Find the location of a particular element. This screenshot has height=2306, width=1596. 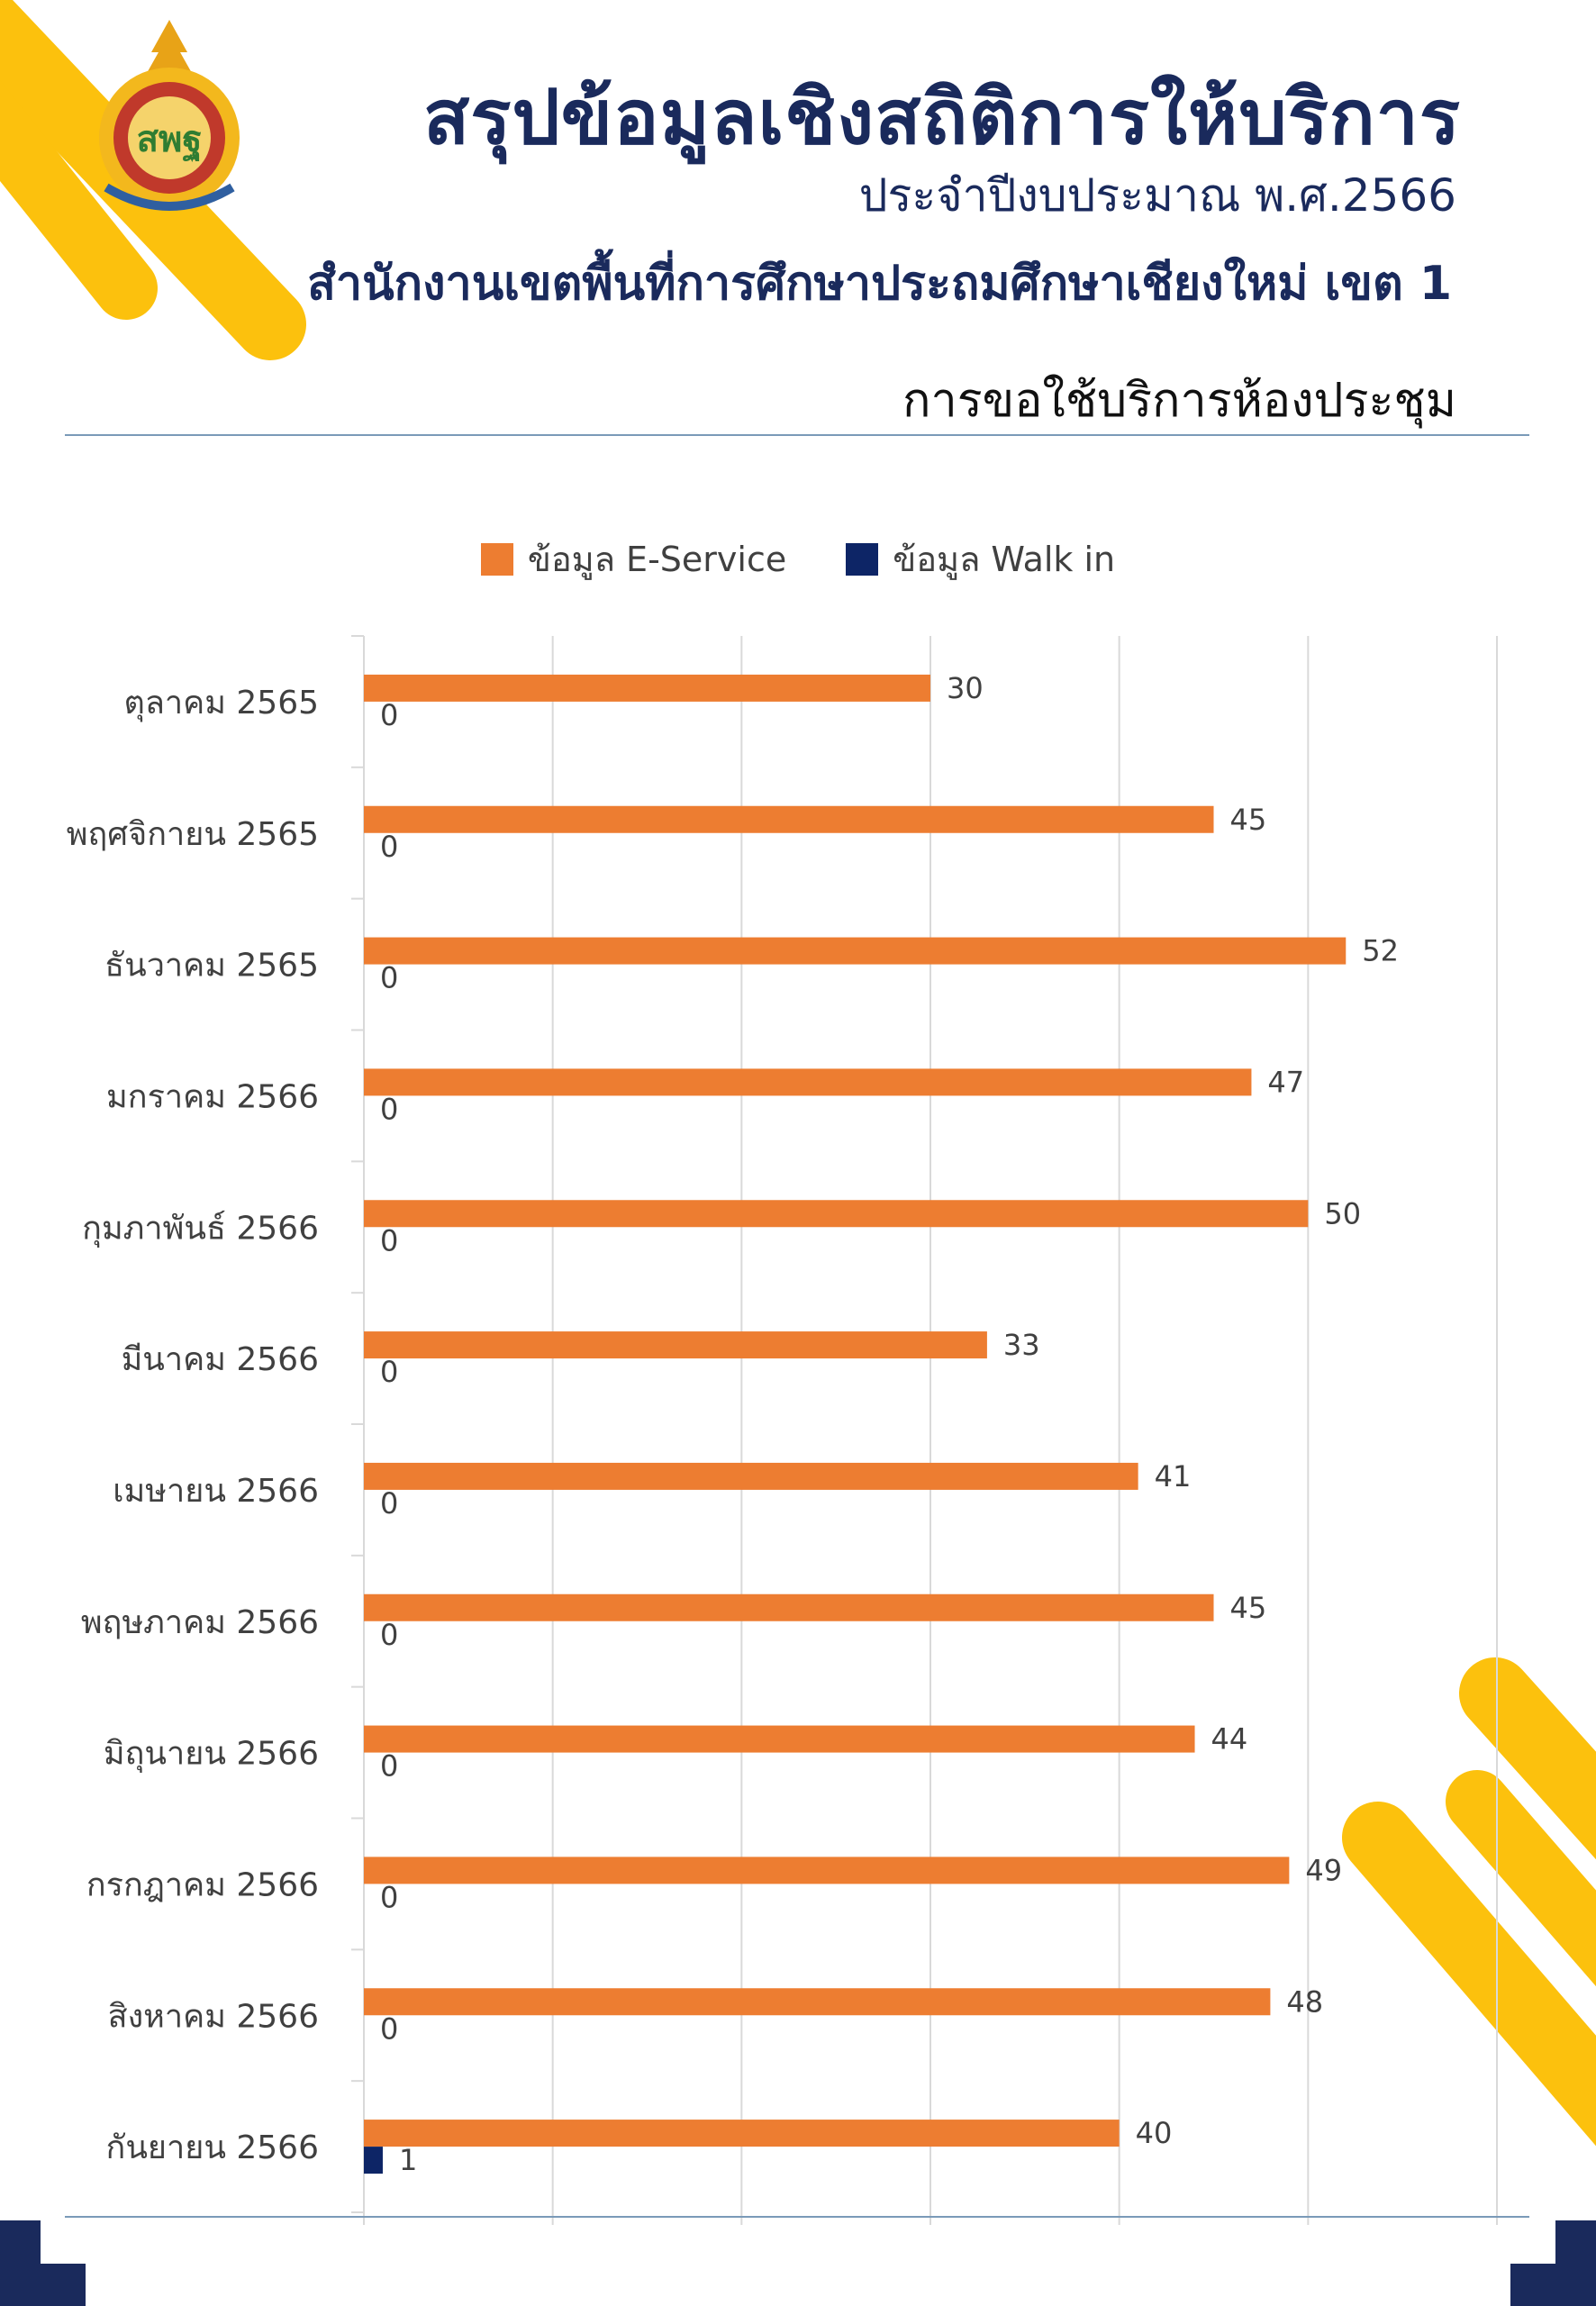

bar-walk-in is located at coordinates (373, 2160).